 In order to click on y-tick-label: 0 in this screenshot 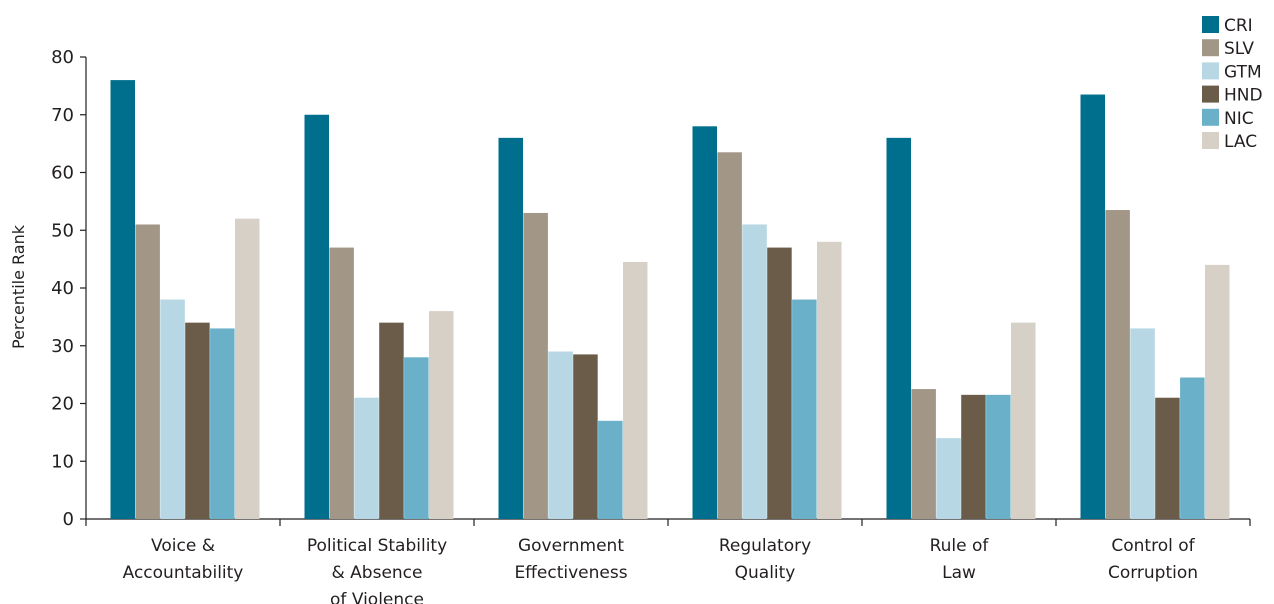, I will do `click(68, 519)`.